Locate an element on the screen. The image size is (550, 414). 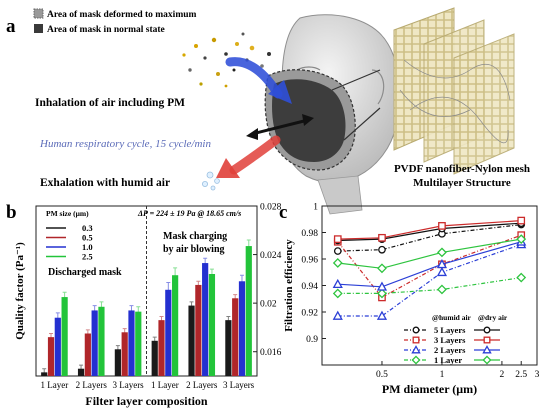
chart-c-ytick-label: 0.92 is located at coordinates (309, 314).